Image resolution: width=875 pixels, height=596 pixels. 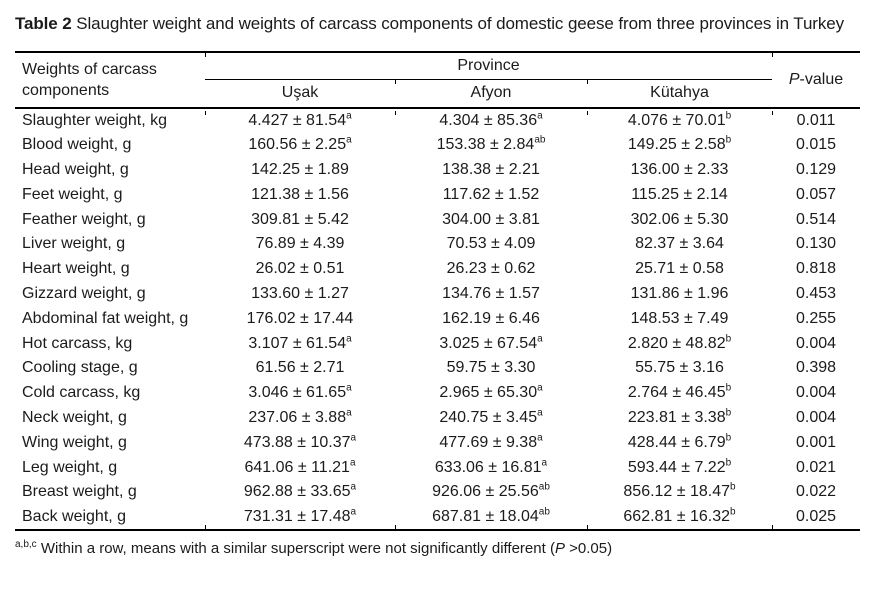 I want to click on value-cell-kutahya: 593.44 ± 7.22b, so click(x=679, y=467).